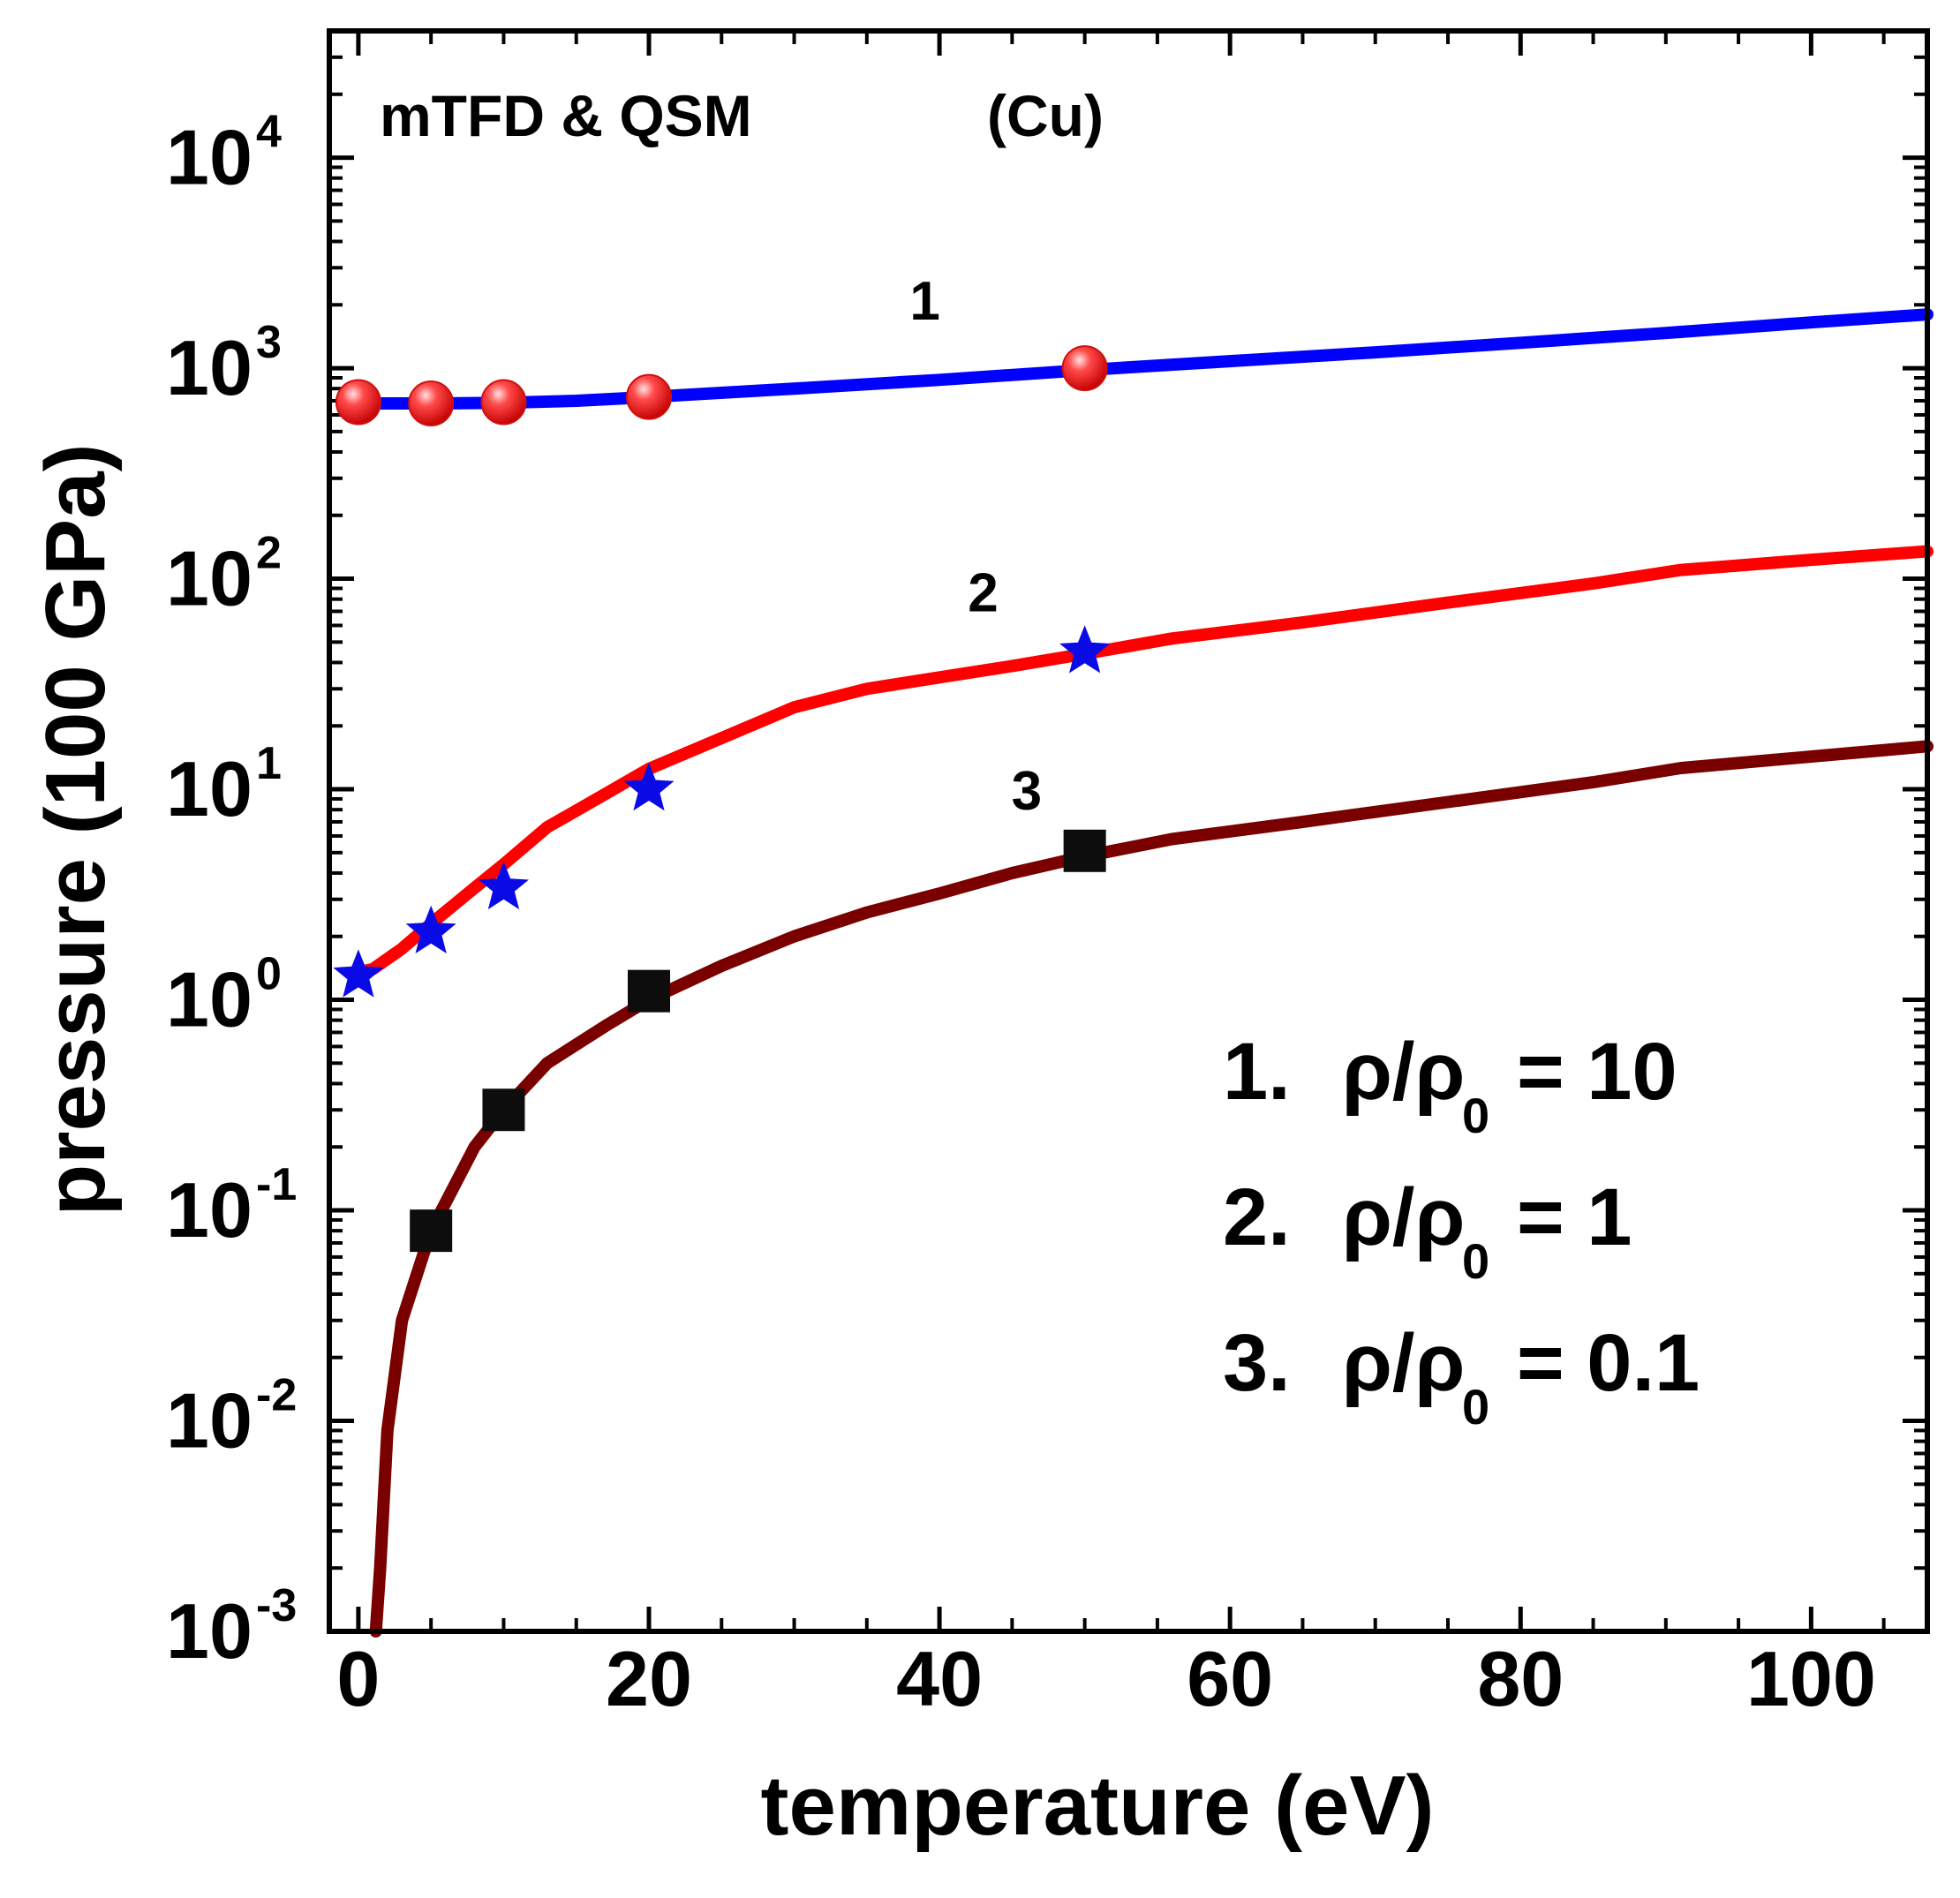  What do you see at coordinates (1520, 1678) in the screenshot?
I see `x-tick-label: 80` at bounding box center [1520, 1678].